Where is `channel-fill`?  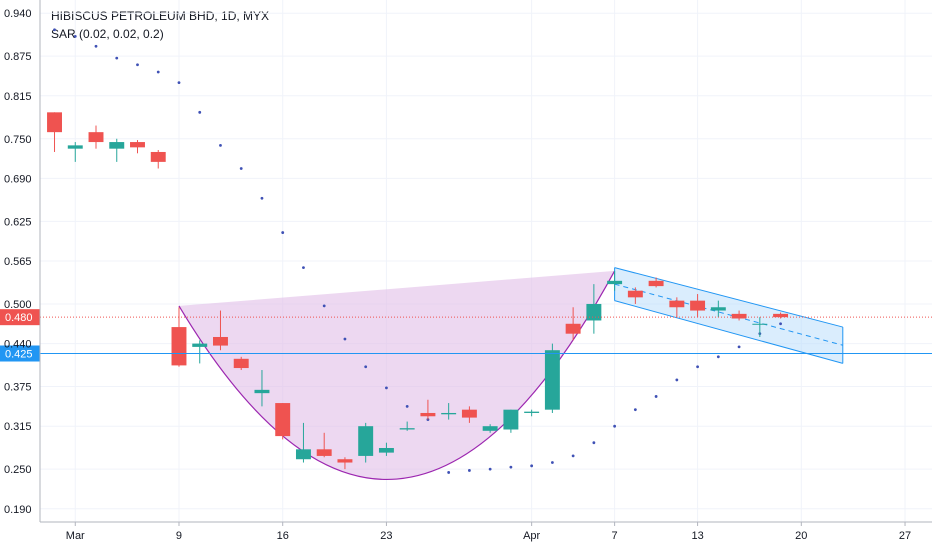
channel-fill is located at coordinates (728, 315).